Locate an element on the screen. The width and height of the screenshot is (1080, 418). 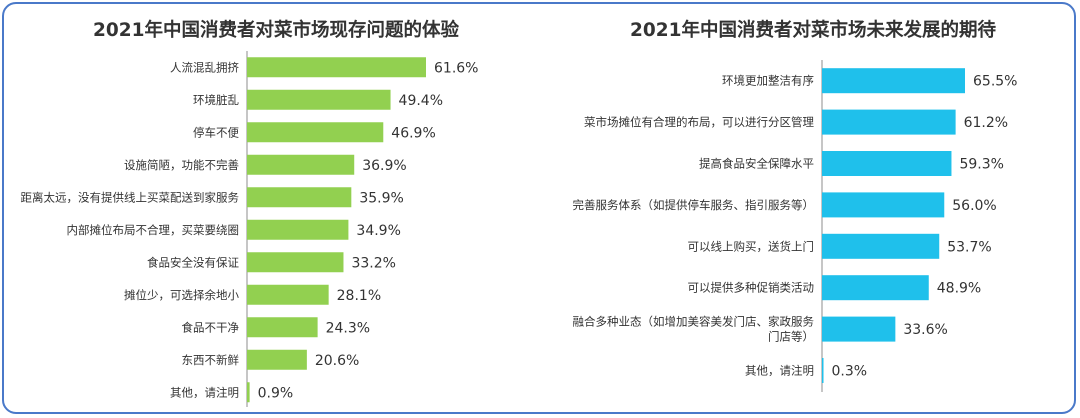
category-label: 提高食品安全保障水平 is located at coordinates (756, 164).